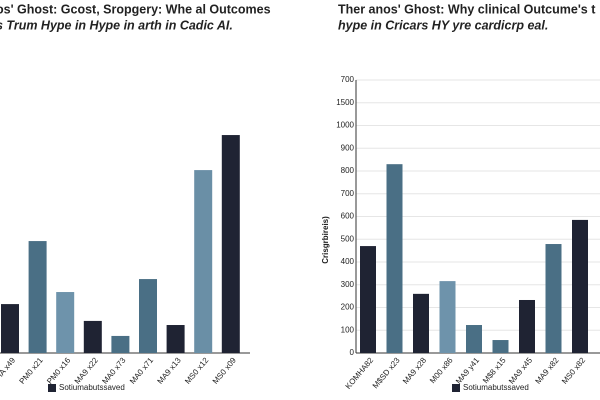 This screenshot has width=600, height=400. Describe the element at coordinates (225, 370) in the screenshot. I see `x-tick-label: MS0 x09` at that location.